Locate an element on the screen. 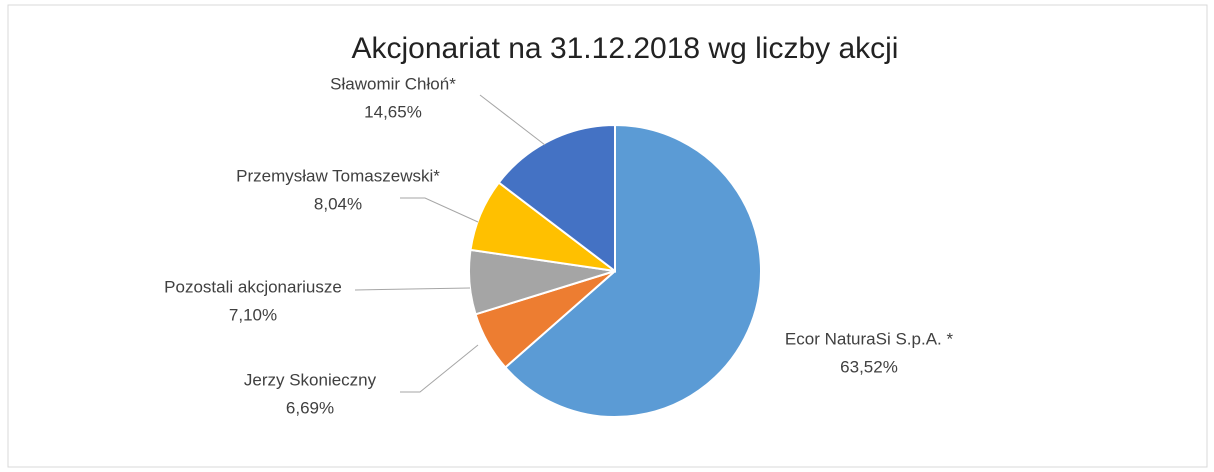  slice-label: Jerzy Skonieczny is located at coordinates (310, 379).